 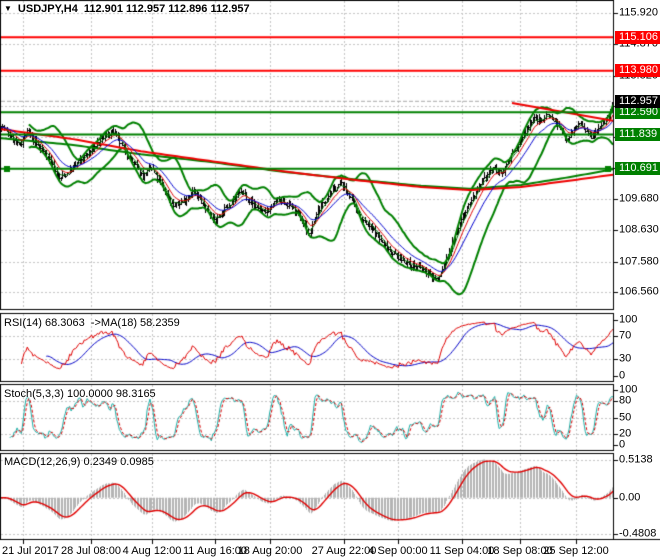 What do you see at coordinates (625, 335) in the screenshot?
I see `rsi-tick-label: 70` at bounding box center [625, 335].